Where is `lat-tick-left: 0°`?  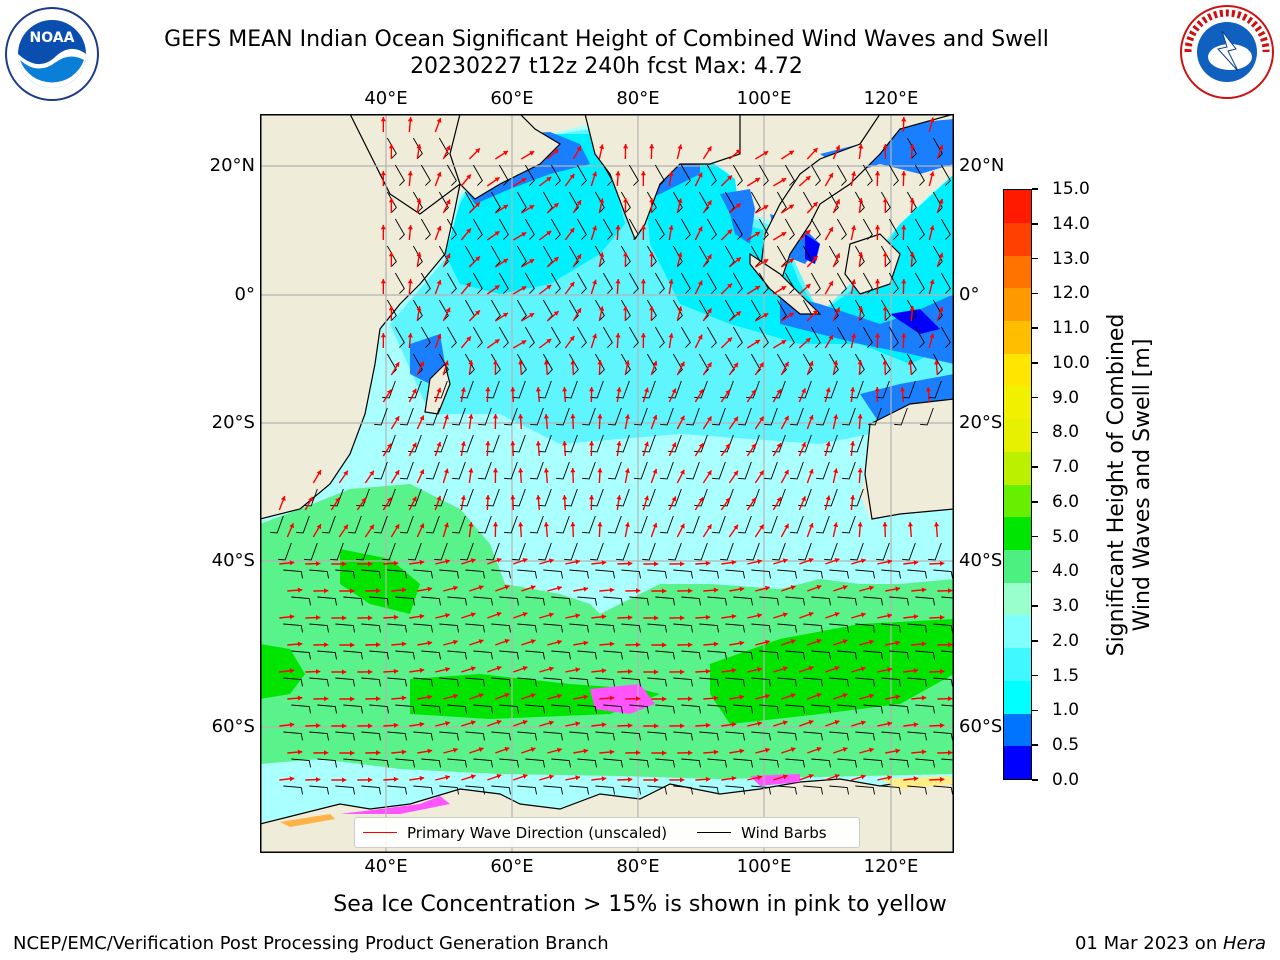
lat-tick-left: 0° is located at coordinates (244, 294).